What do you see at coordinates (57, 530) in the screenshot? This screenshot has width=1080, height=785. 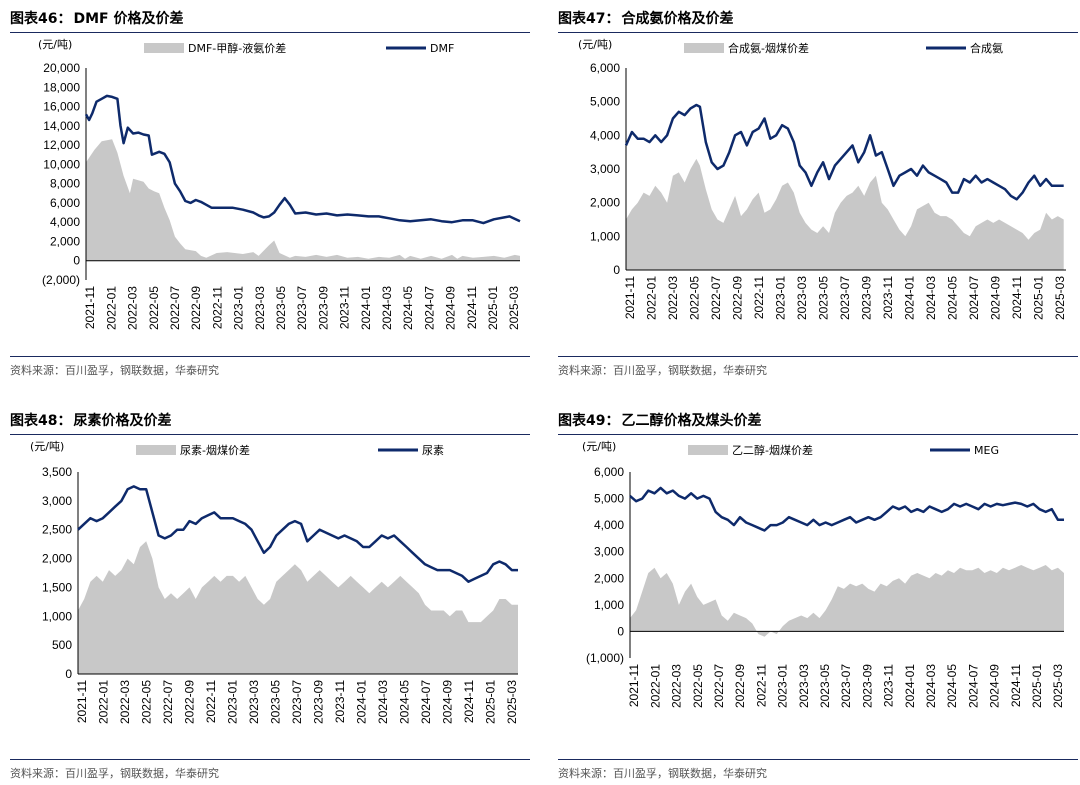 I see `y-tick-label: 2,500` at bounding box center [57, 530].